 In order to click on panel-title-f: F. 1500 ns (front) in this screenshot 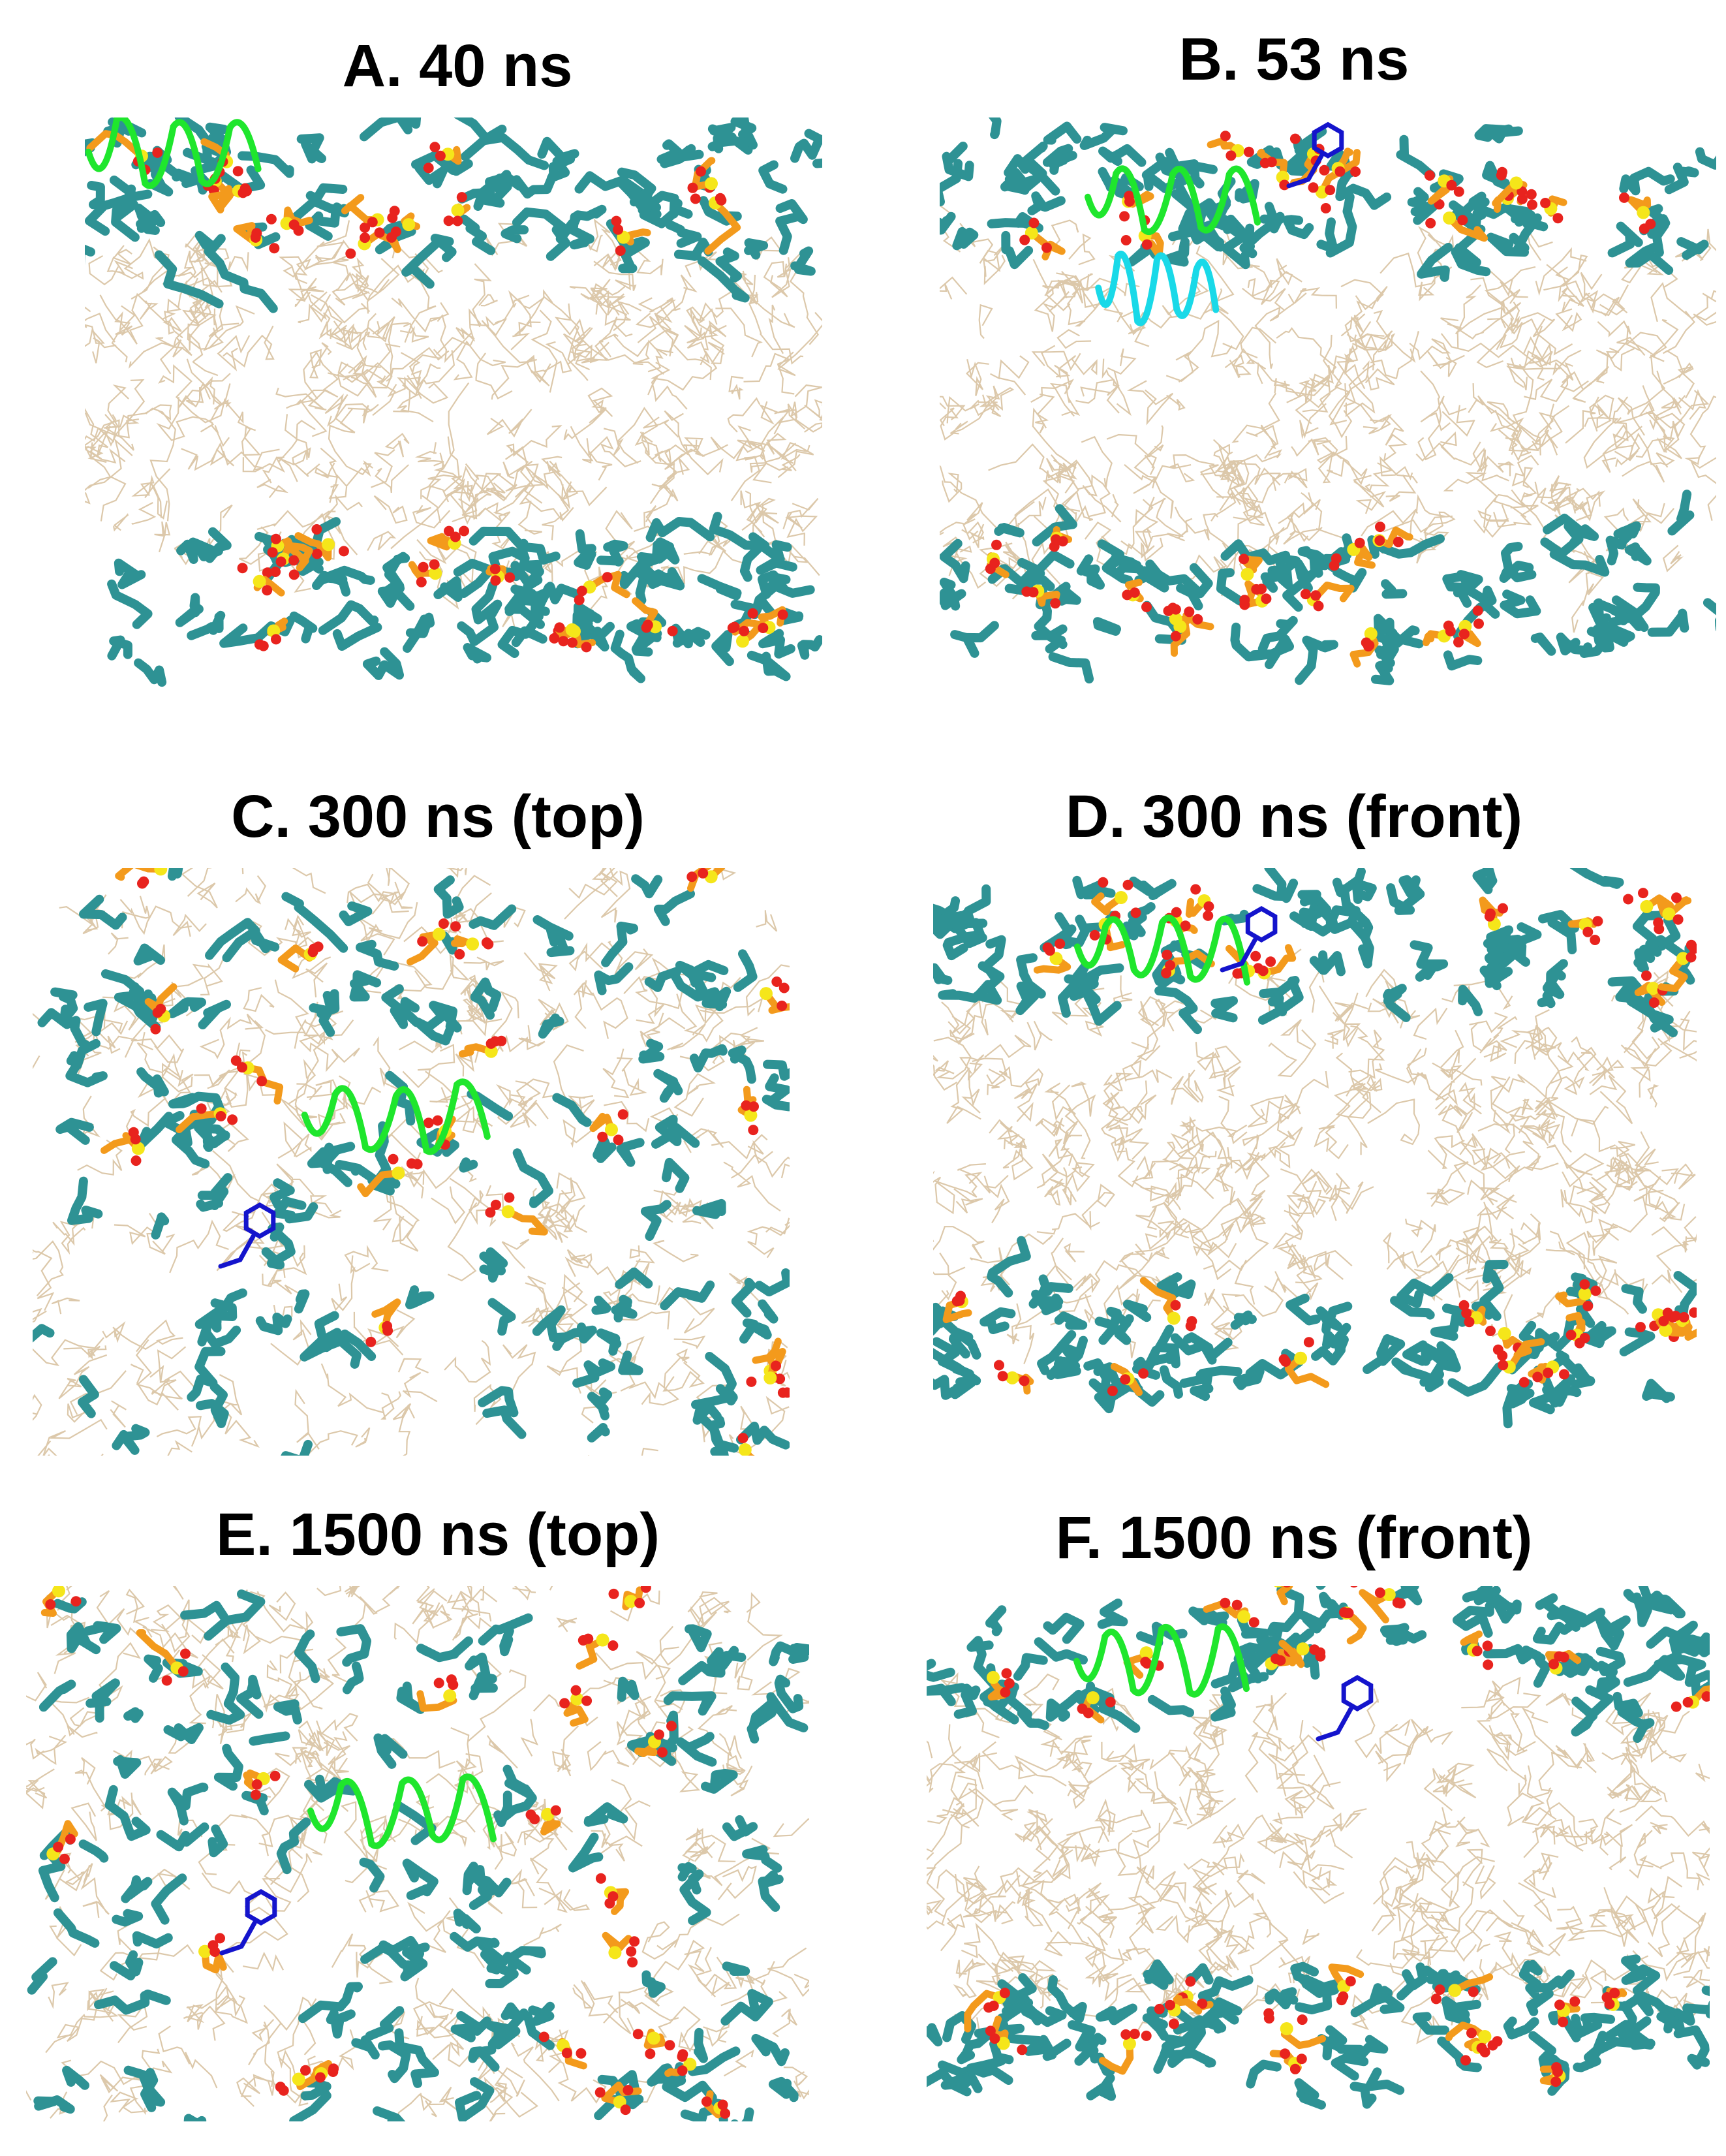, I will do `click(1294, 1538)`.